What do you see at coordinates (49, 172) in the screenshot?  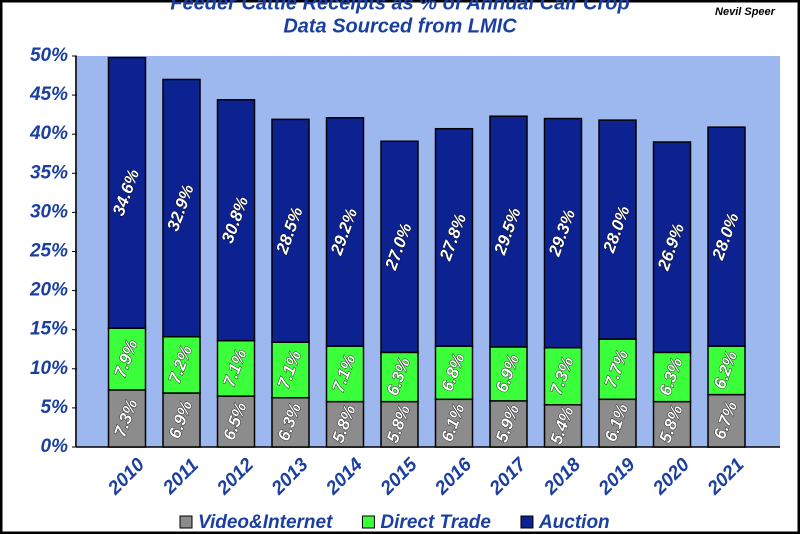 I see `y-tick-label: 35%` at bounding box center [49, 172].